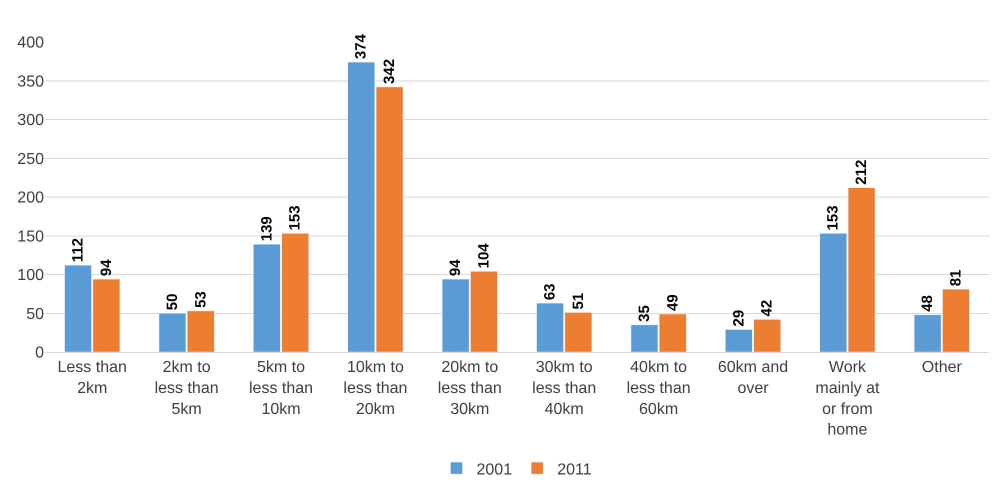  Describe the element at coordinates (550, 291) in the screenshot. I see `data-label: 63` at that location.